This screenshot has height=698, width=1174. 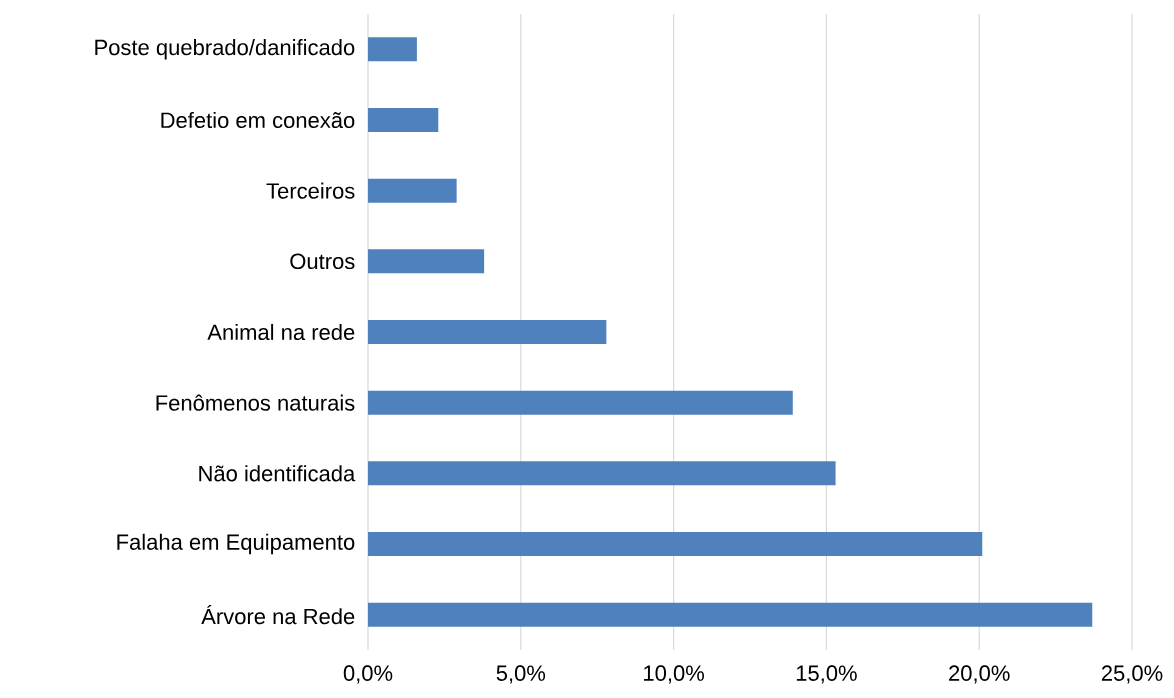 What do you see at coordinates (674, 674) in the screenshot?
I see `x-tick-label: 10,0%` at bounding box center [674, 674].